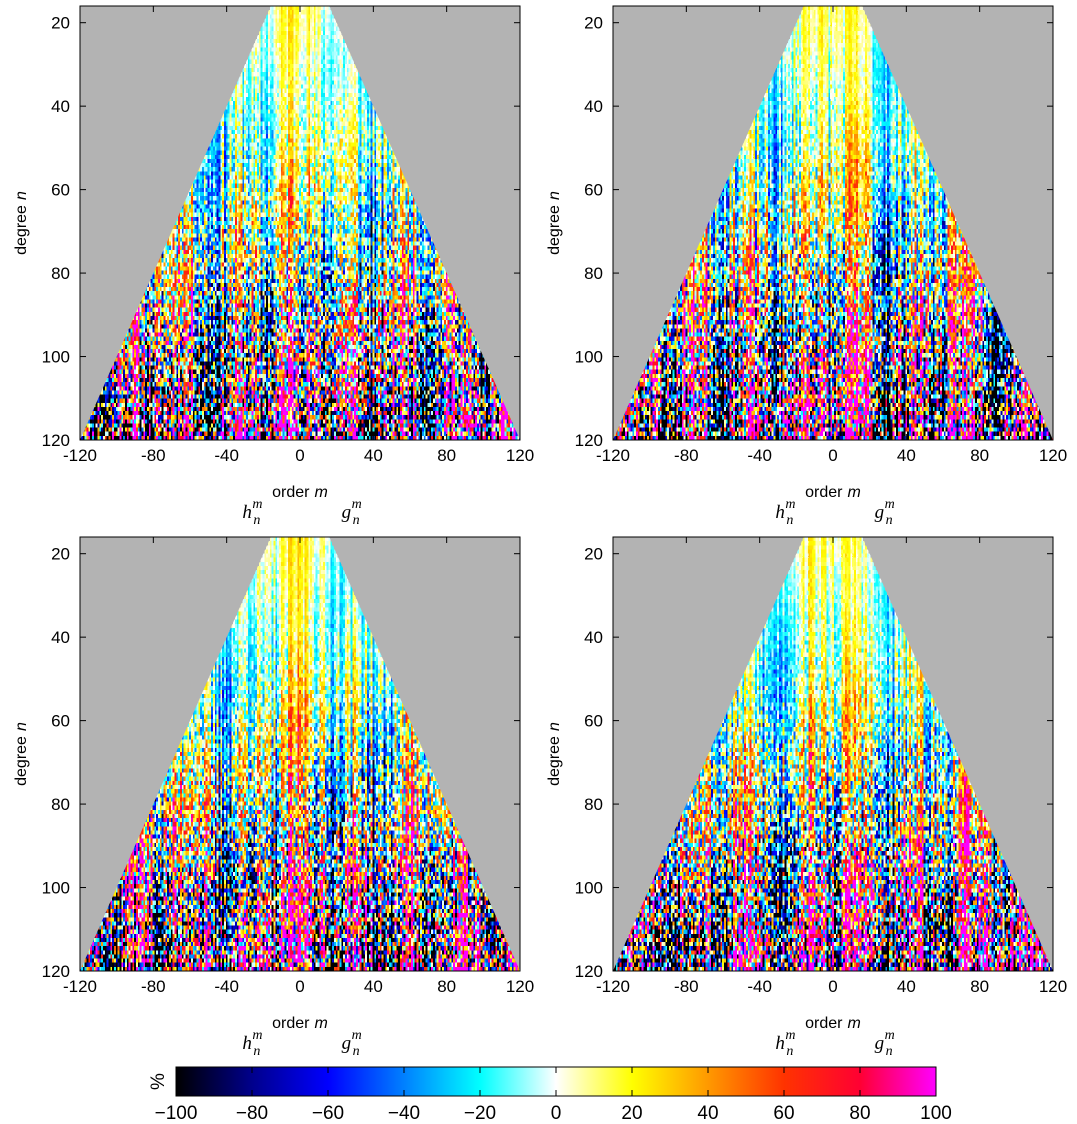  I want to click on colorbar-tick-label: 0, so click(556, 1113).